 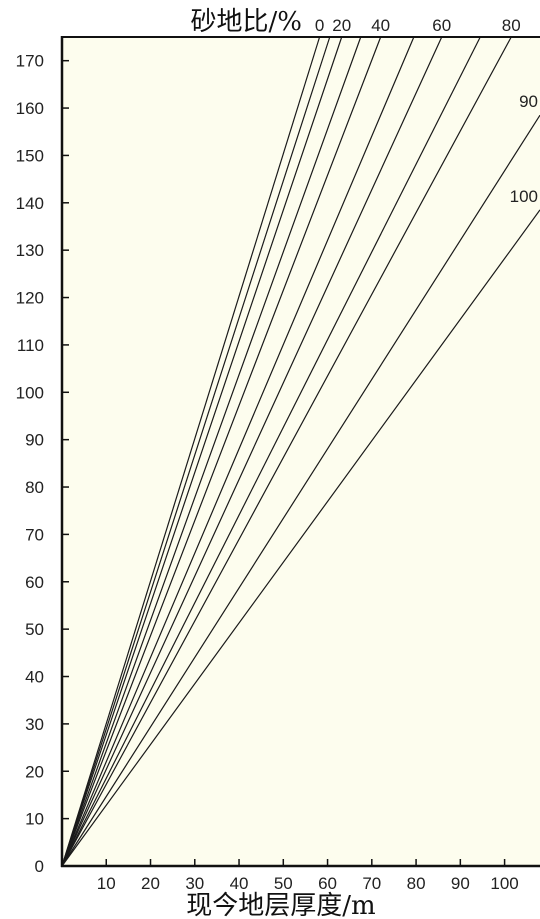 What do you see at coordinates (30, 108) in the screenshot?
I see `y-tick-label: 160` at bounding box center [30, 108].